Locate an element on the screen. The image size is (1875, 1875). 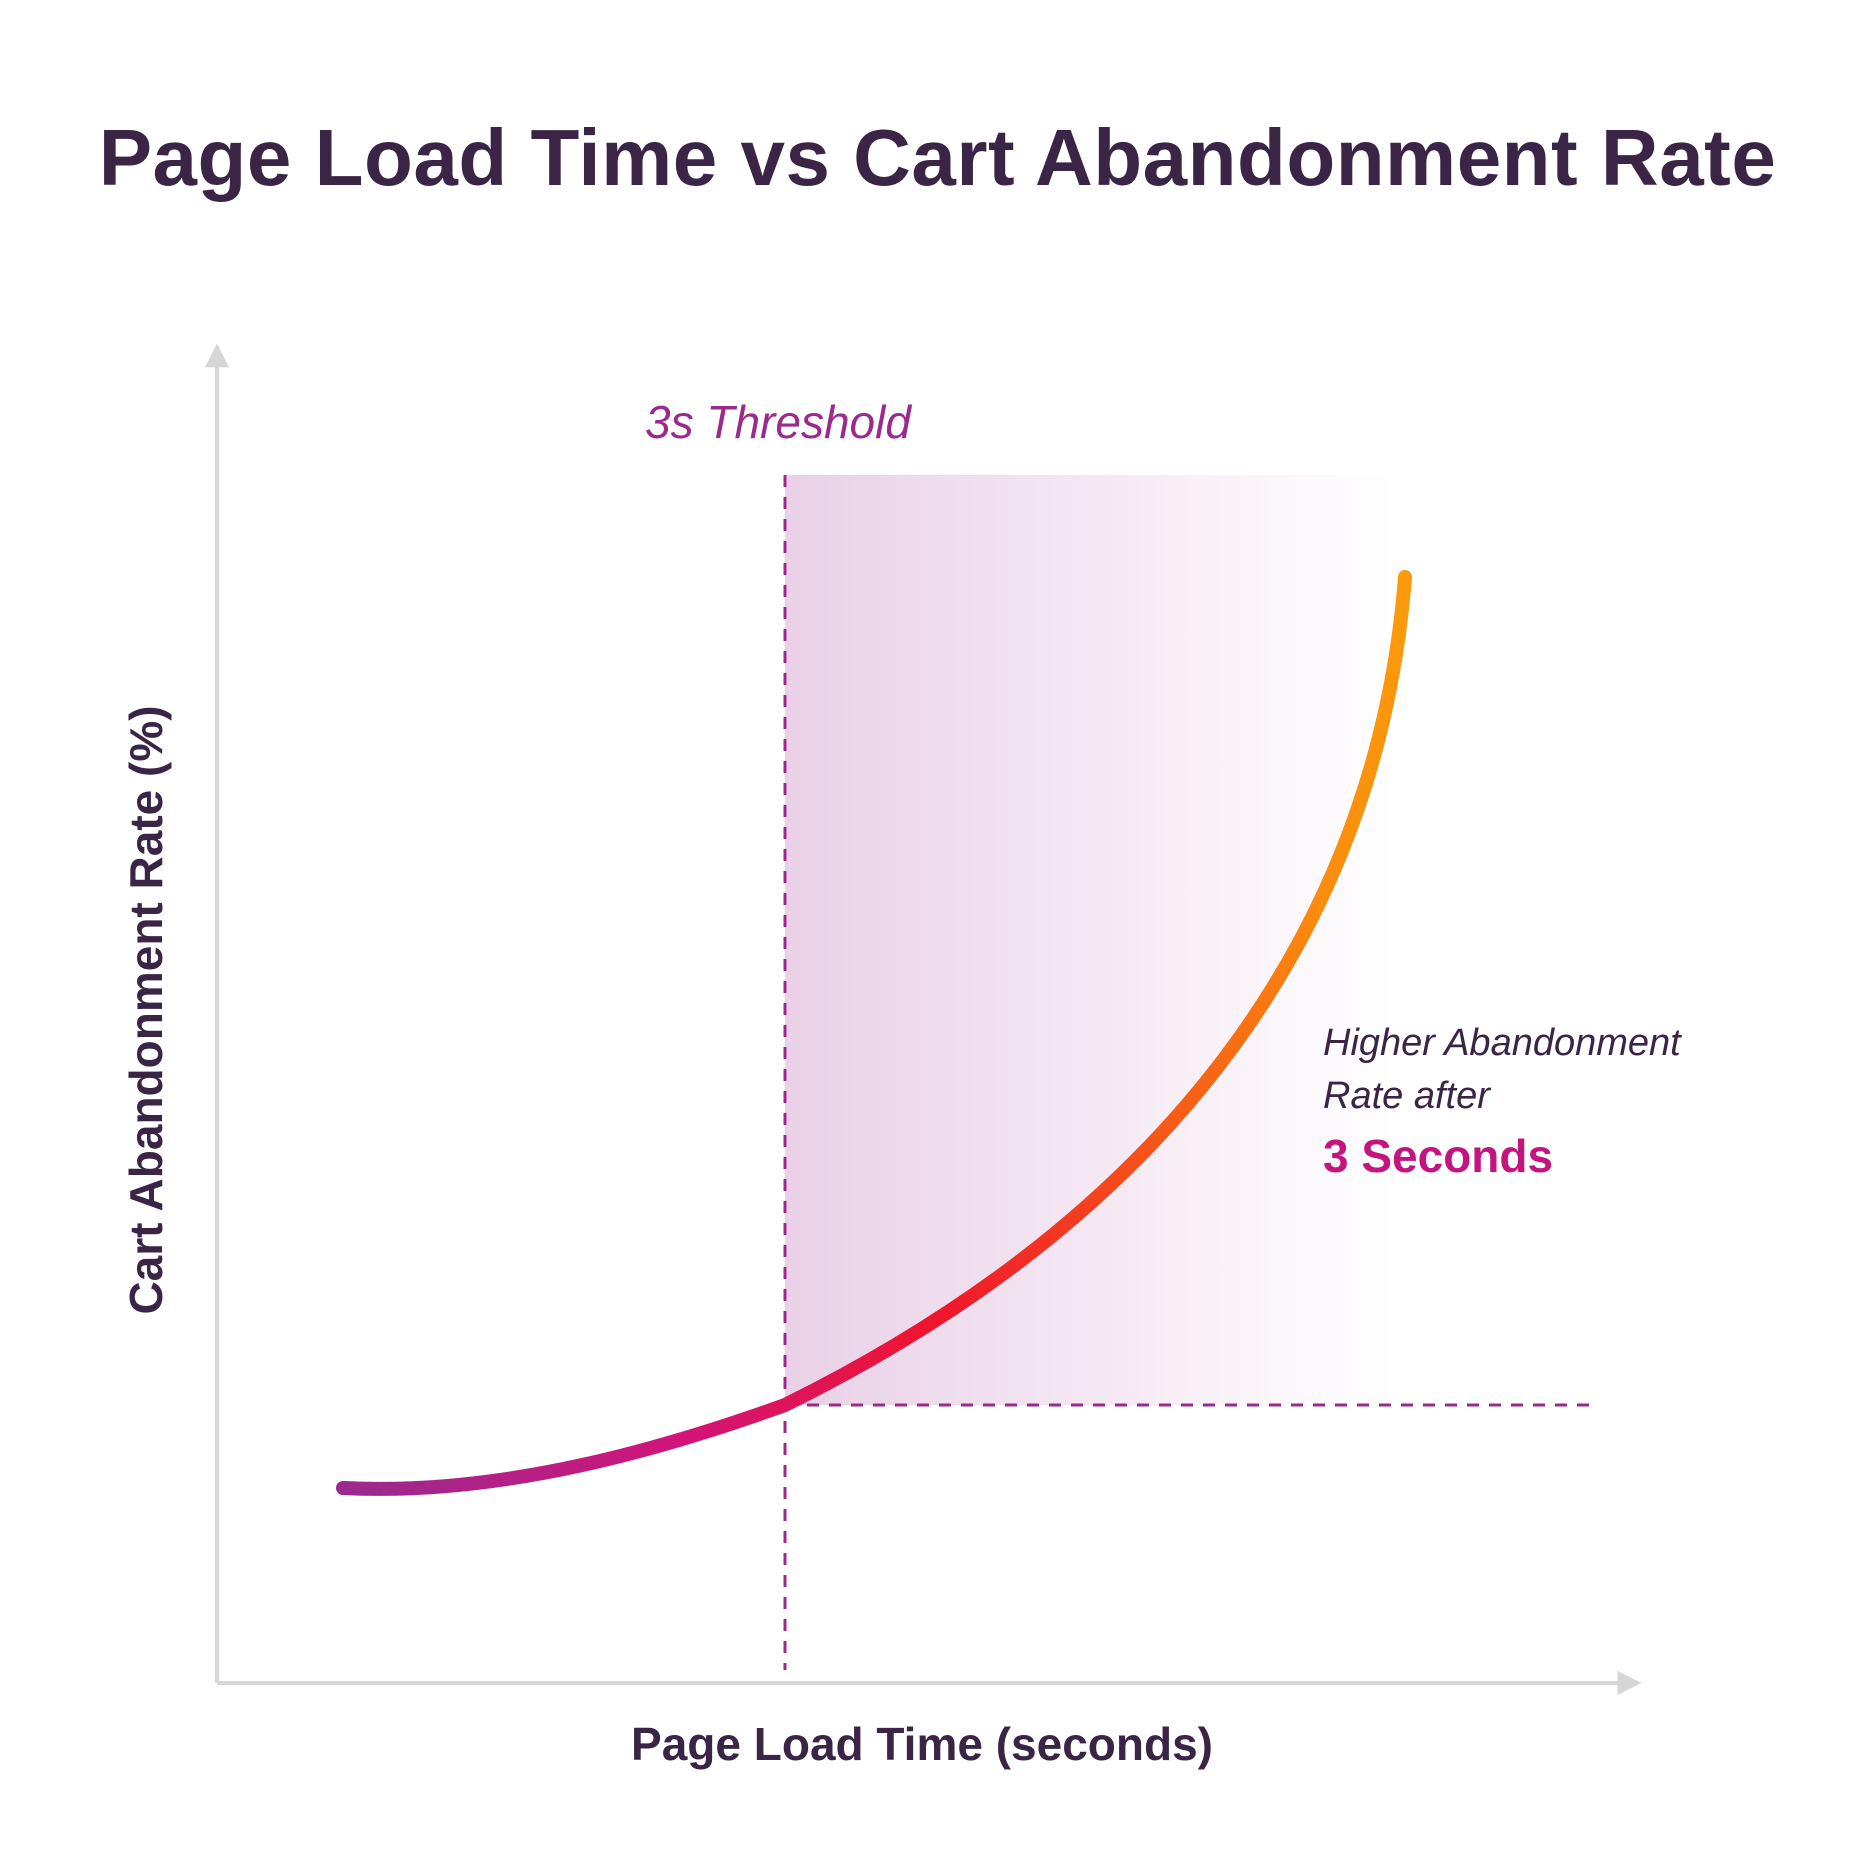
y-axis-label: Cart Abandonment Rate (%) is located at coordinates (146, 1009).